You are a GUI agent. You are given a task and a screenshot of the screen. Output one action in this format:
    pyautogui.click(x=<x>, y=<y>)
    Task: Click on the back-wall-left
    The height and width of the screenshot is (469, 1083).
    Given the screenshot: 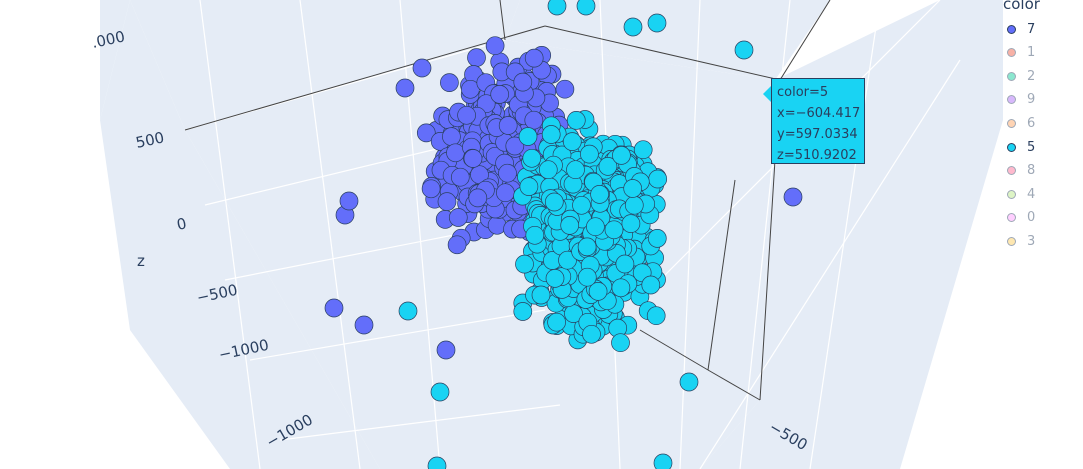 What is the action you would take?
    pyautogui.click(x=325, y=65)
    